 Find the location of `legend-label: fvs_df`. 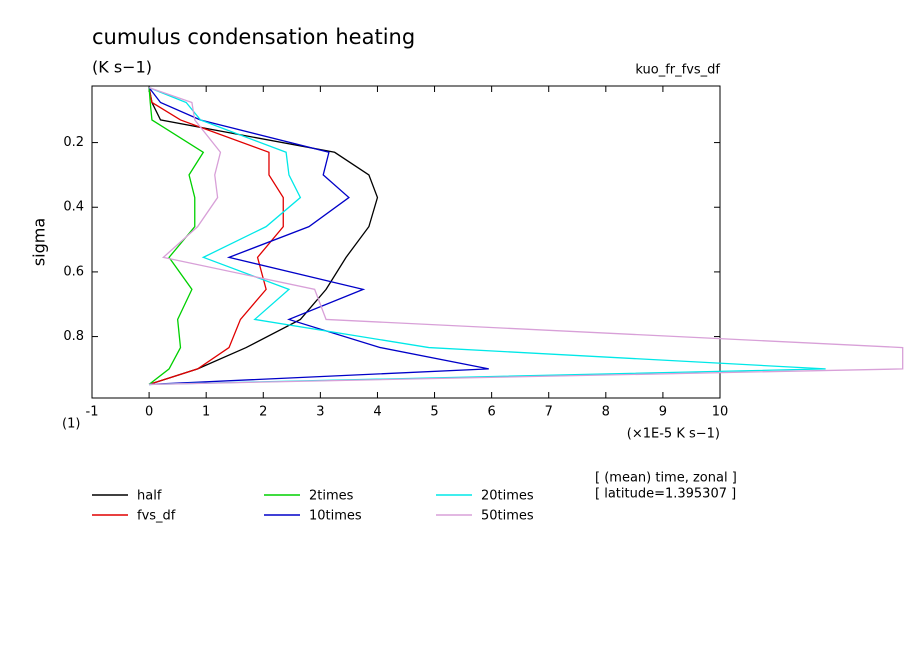

legend-label: fvs_df is located at coordinates (156, 516).